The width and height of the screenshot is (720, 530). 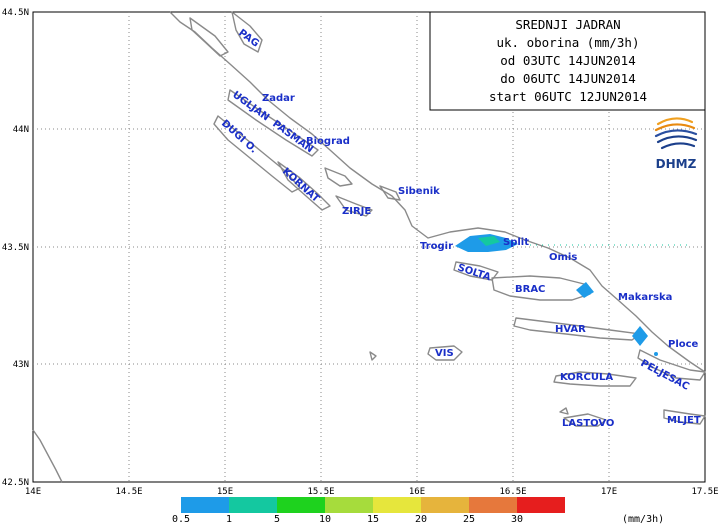 What do you see at coordinates (421, 519) in the screenshot?
I see `legend-tick-label: 20` at bounding box center [421, 519].